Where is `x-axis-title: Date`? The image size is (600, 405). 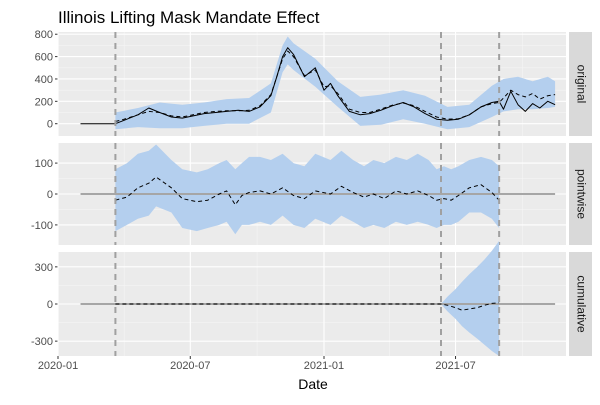
x-axis-title: Date is located at coordinates (313, 384).